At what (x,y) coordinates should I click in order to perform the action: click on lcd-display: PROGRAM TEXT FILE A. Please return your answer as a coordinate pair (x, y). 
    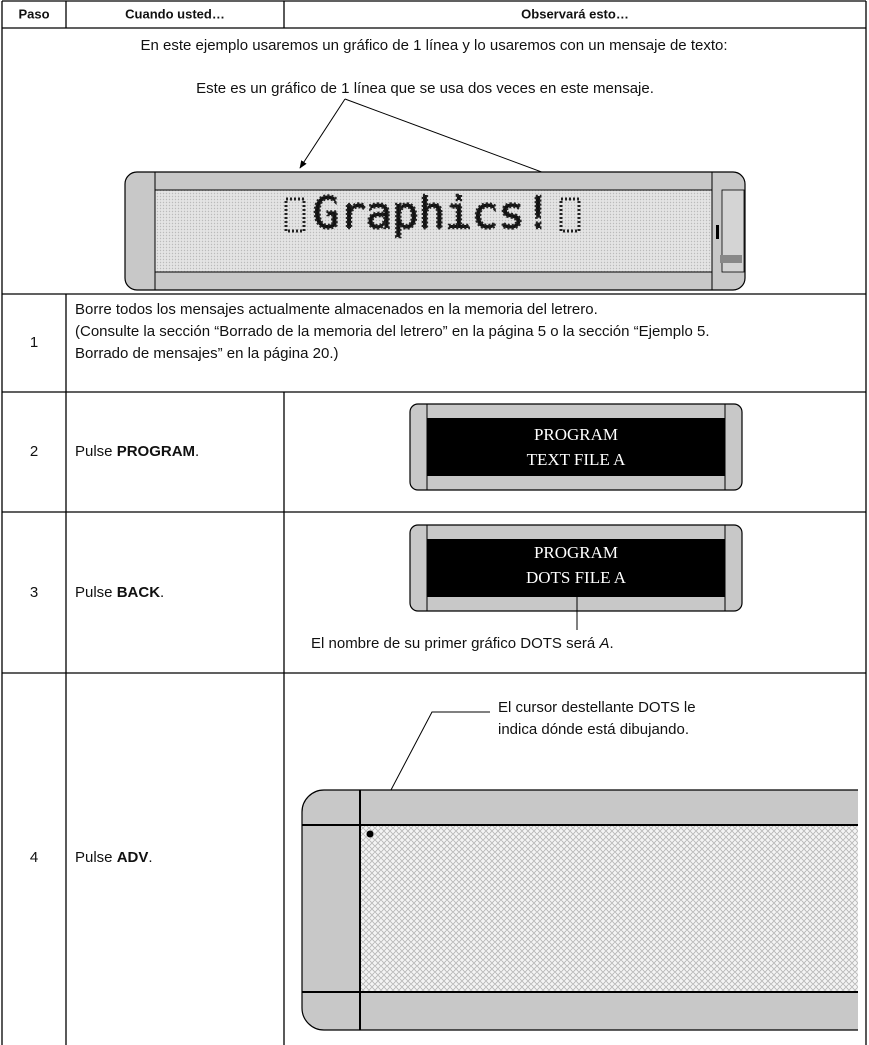
    Looking at the image, I should click on (576, 447).